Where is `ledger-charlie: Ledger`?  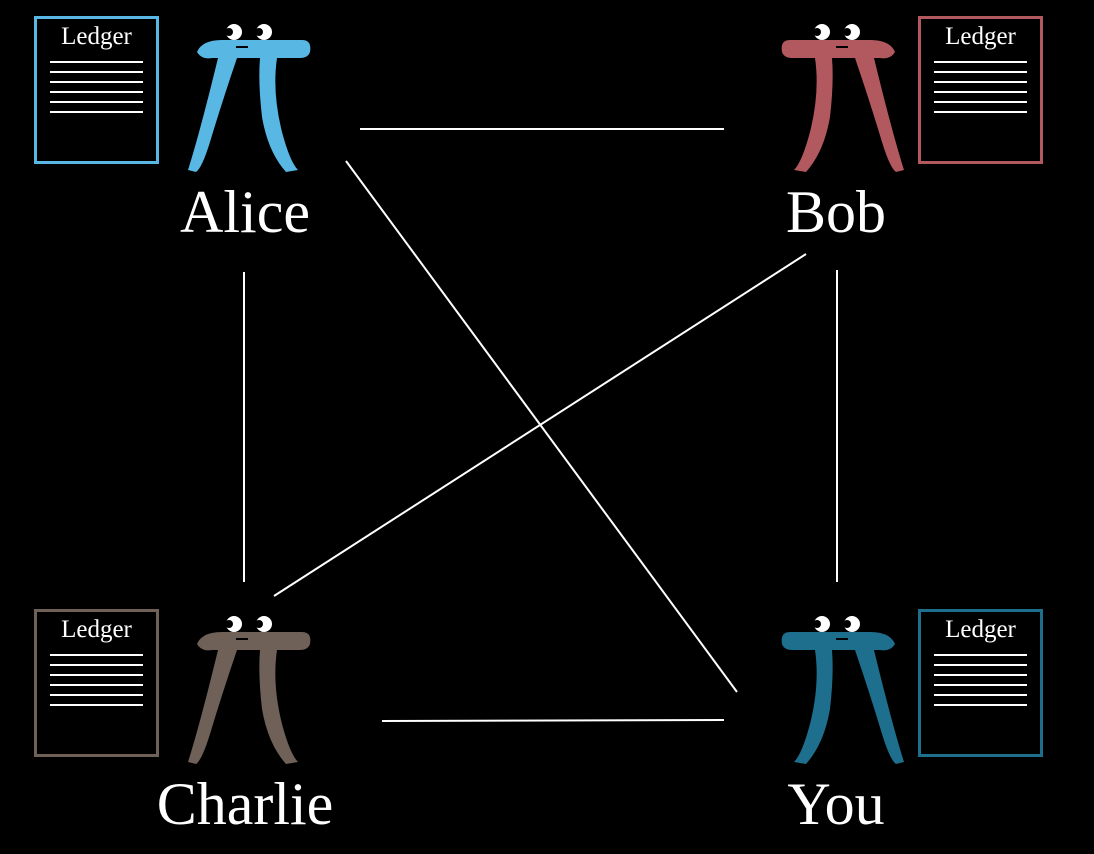 ledger-charlie: Ledger is located at coordinates (96, 683).